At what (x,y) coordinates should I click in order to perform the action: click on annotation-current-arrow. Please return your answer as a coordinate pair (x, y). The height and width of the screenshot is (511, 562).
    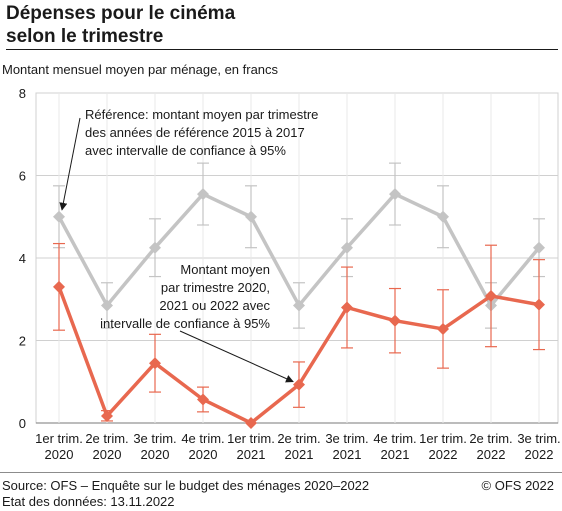
    Looking at the image, I should click on (236, 356).